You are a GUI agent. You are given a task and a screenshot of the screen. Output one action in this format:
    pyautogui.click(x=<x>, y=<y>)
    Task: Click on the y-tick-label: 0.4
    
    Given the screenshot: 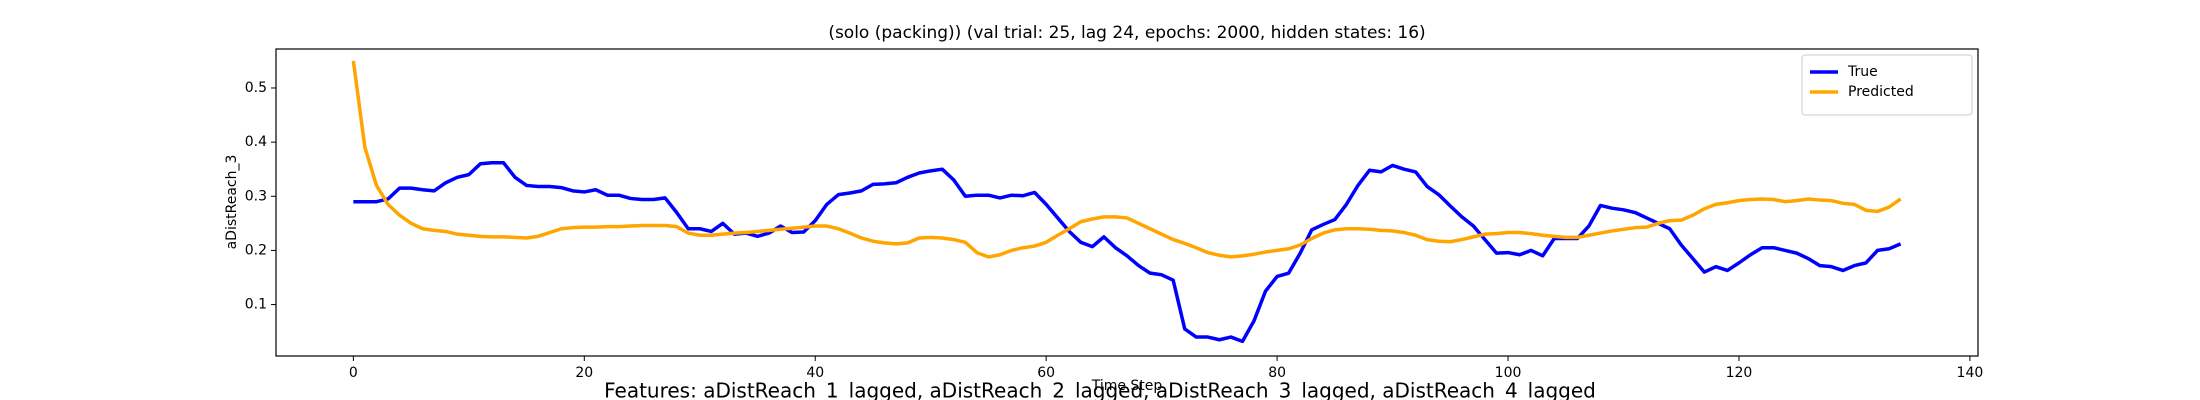 What is the action you would take?
    pyautogui.click(x=256, y=142)
    